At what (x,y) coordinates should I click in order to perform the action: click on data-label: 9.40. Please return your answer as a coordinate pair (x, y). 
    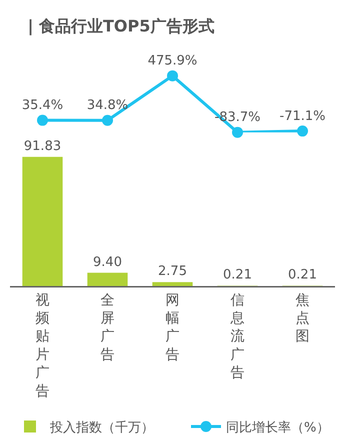
    Looking at the image, I should click on (107, 262).